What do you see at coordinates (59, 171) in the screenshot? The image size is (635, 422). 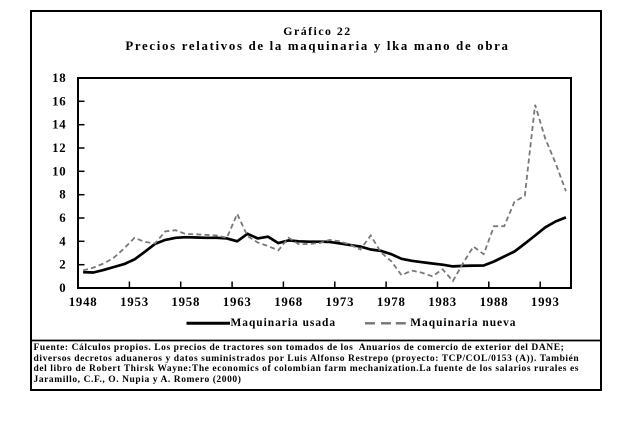 I see `svg-text: 10` at bounding box center [59, 171].